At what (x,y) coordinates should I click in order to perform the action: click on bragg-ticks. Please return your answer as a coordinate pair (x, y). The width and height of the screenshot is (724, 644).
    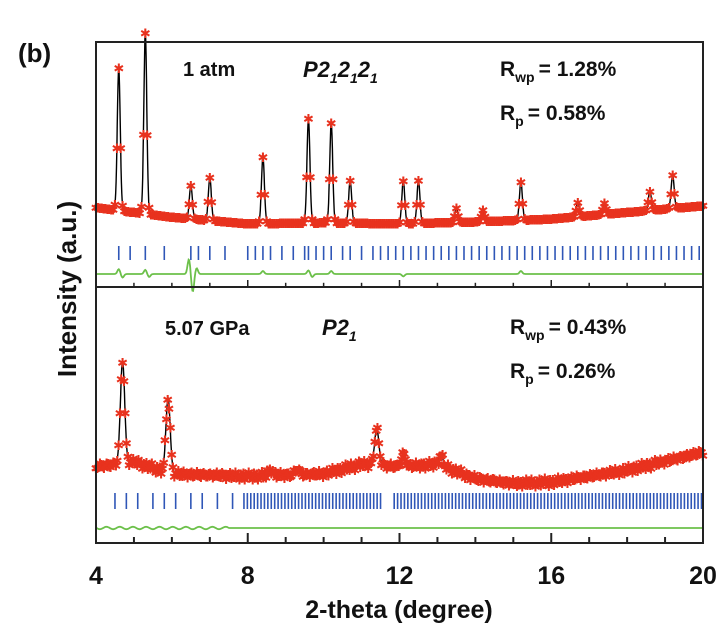
    Looking at the image, I should click on (409, 253).